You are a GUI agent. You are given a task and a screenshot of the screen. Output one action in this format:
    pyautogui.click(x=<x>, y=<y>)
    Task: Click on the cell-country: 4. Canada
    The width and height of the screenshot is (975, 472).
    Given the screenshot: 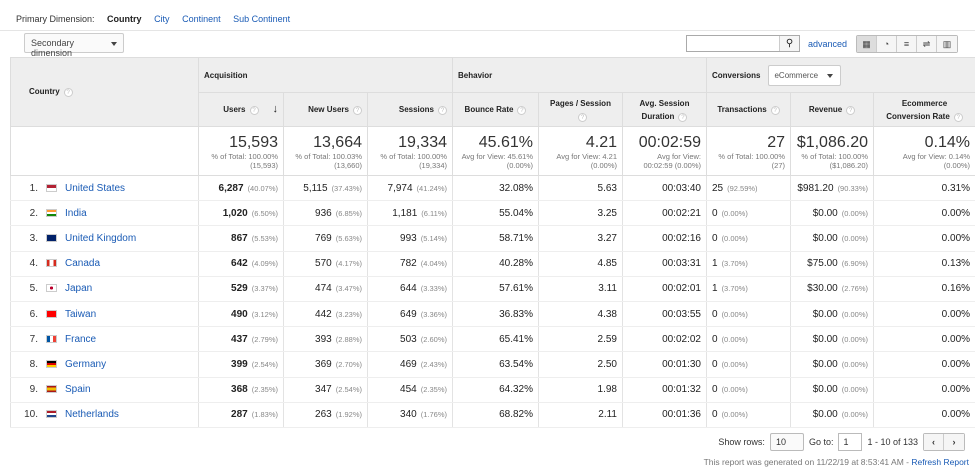 What is the action you would take?
    pyautogui.click(x=104, y=263)
    